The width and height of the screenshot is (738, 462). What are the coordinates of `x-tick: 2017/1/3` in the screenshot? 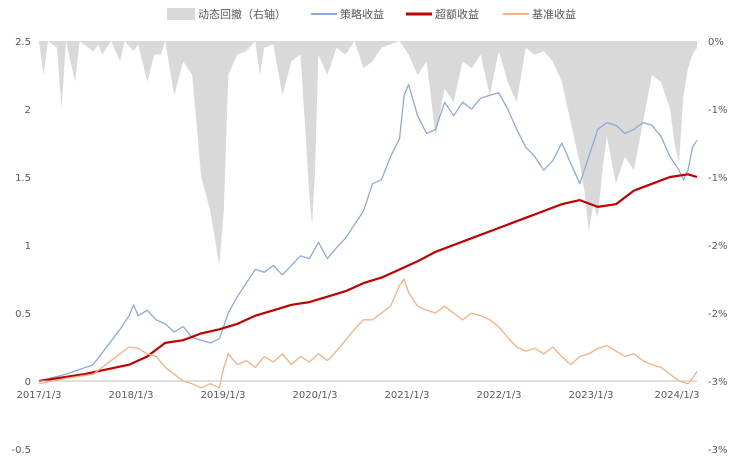 It's located at (39, 395).